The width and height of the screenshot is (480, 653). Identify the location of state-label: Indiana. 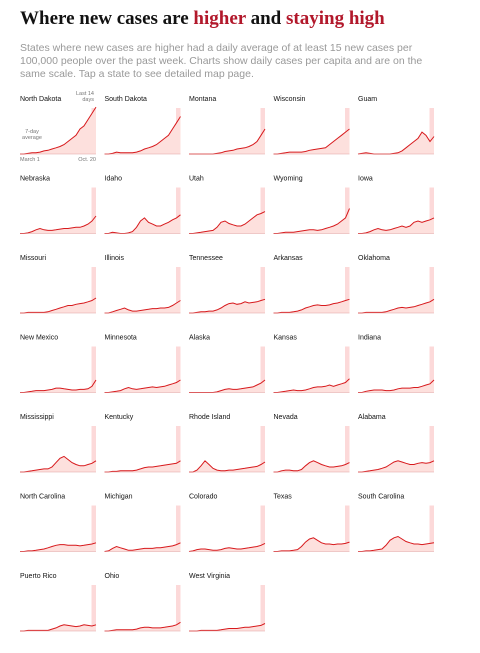
(369, 338).